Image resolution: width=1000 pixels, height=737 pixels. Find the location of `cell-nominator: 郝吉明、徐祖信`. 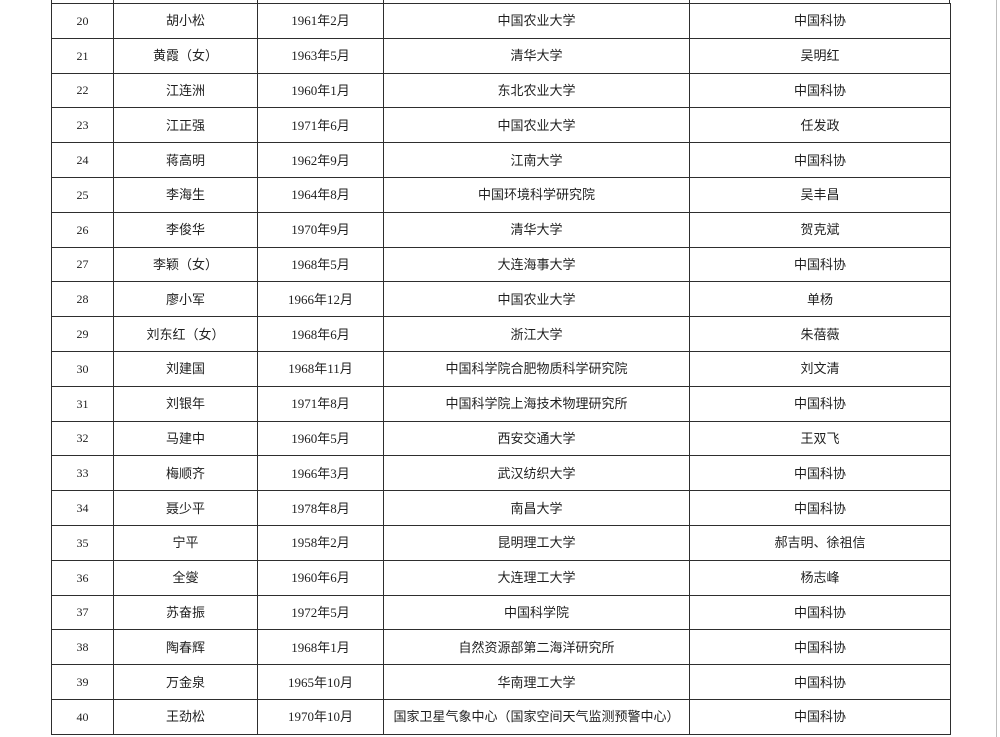

cell-nominator: 郝吉明、徐祖信 is located at coordinates (820, 542).